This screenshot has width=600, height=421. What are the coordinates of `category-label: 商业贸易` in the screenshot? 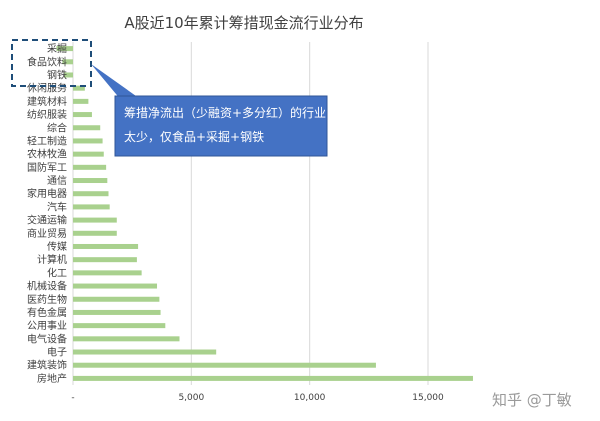 It's located at (47, 233).